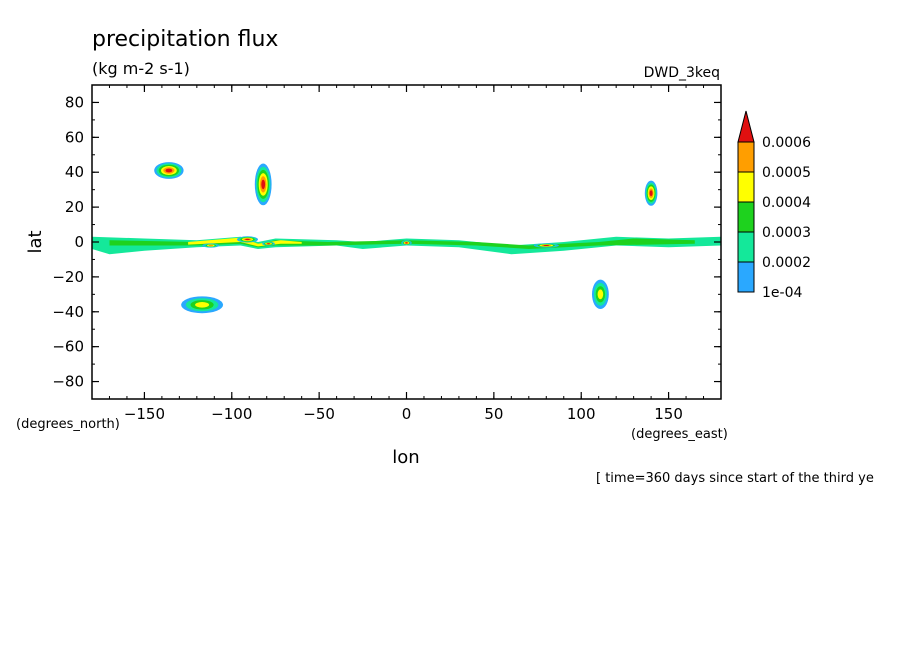  Describe the element at coordinates (68, 347) in the screenshot. I see `y-tick-label: −60` at that location.